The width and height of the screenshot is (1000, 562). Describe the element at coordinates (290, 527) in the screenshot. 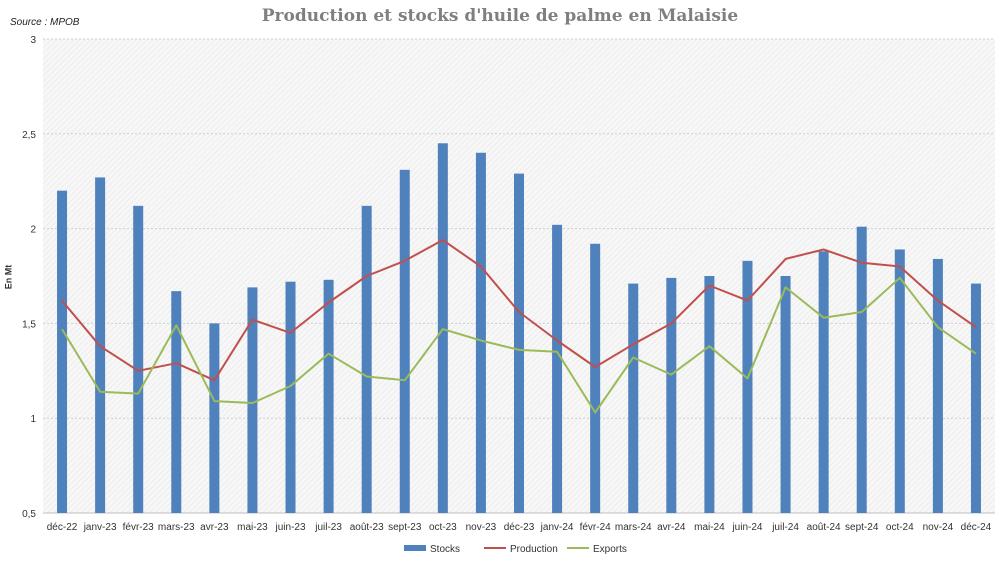

I see `x-tick-label: juin-23` at that location.